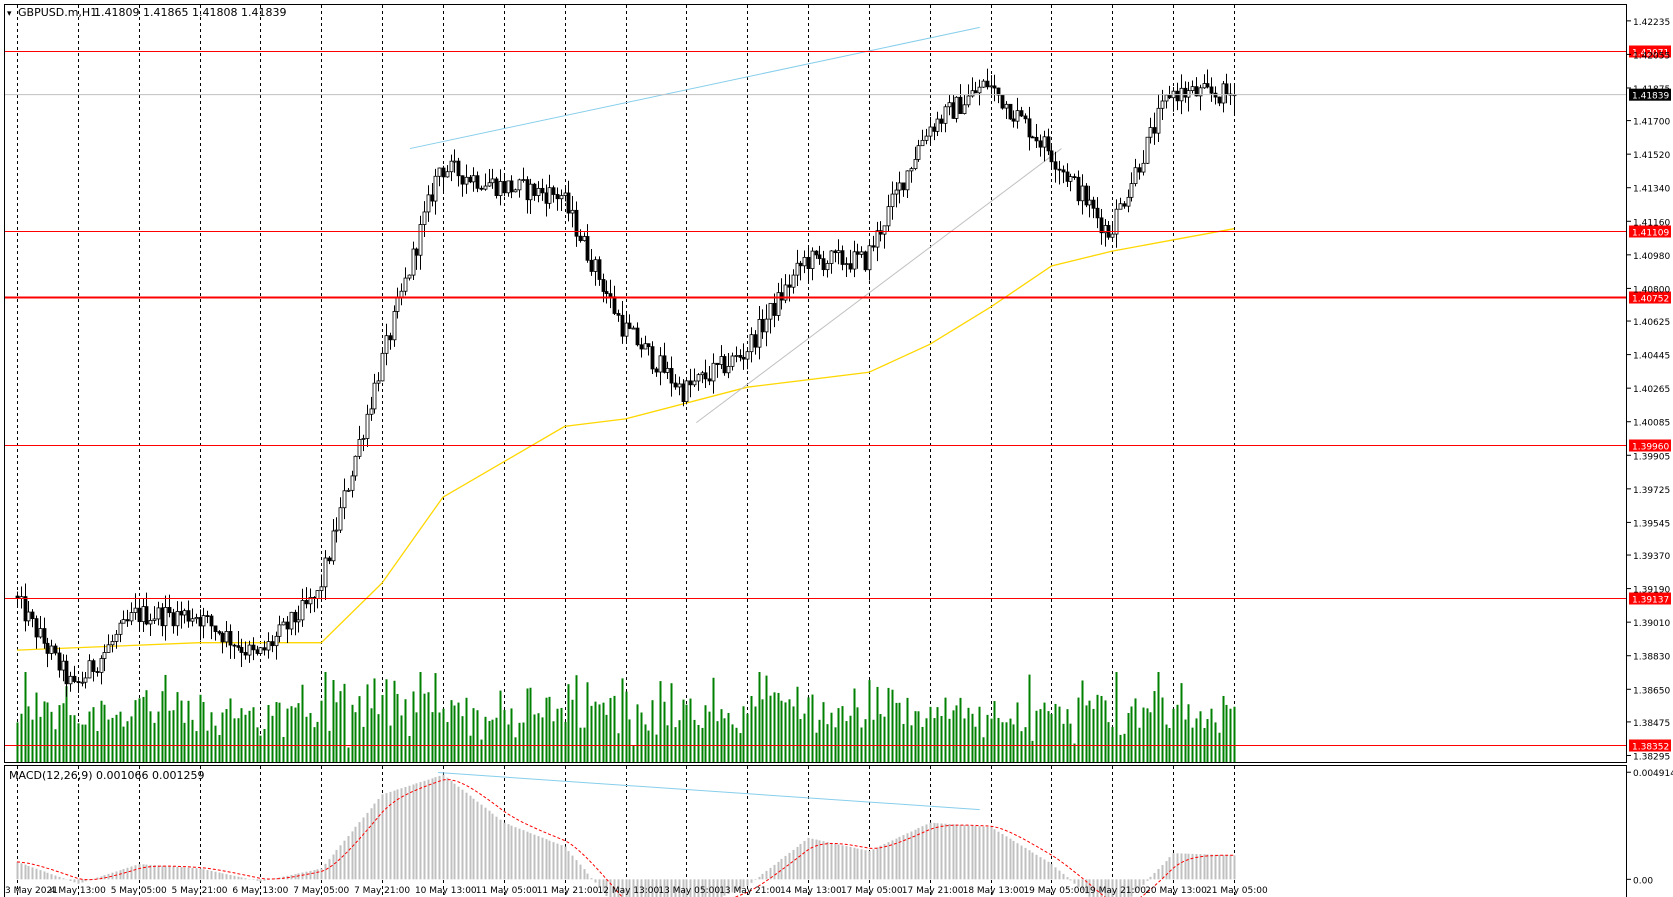  Describe the element at coordinates (382, 891) in the screenshot. I see `time-tick-label: 7 May 21:00` at that location.